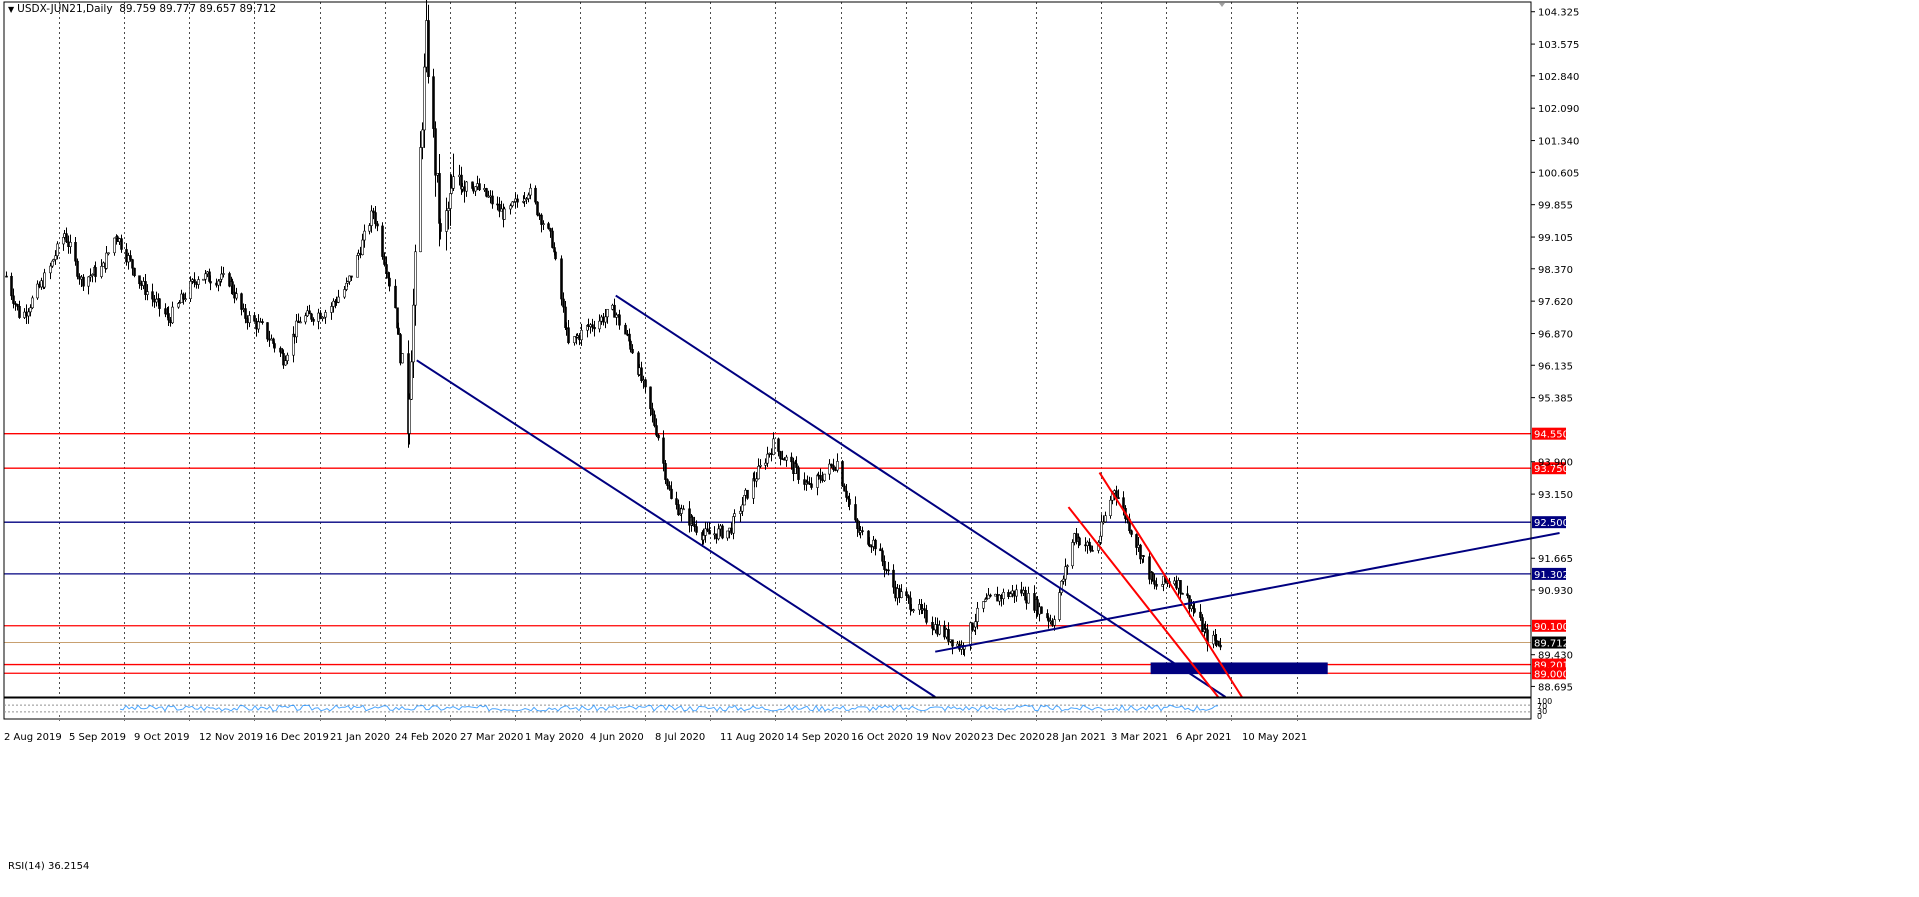 This screenshot has width=1919, height=897. I want to click on x-tick-label: 9 Oct 2019, so click(161, 737).